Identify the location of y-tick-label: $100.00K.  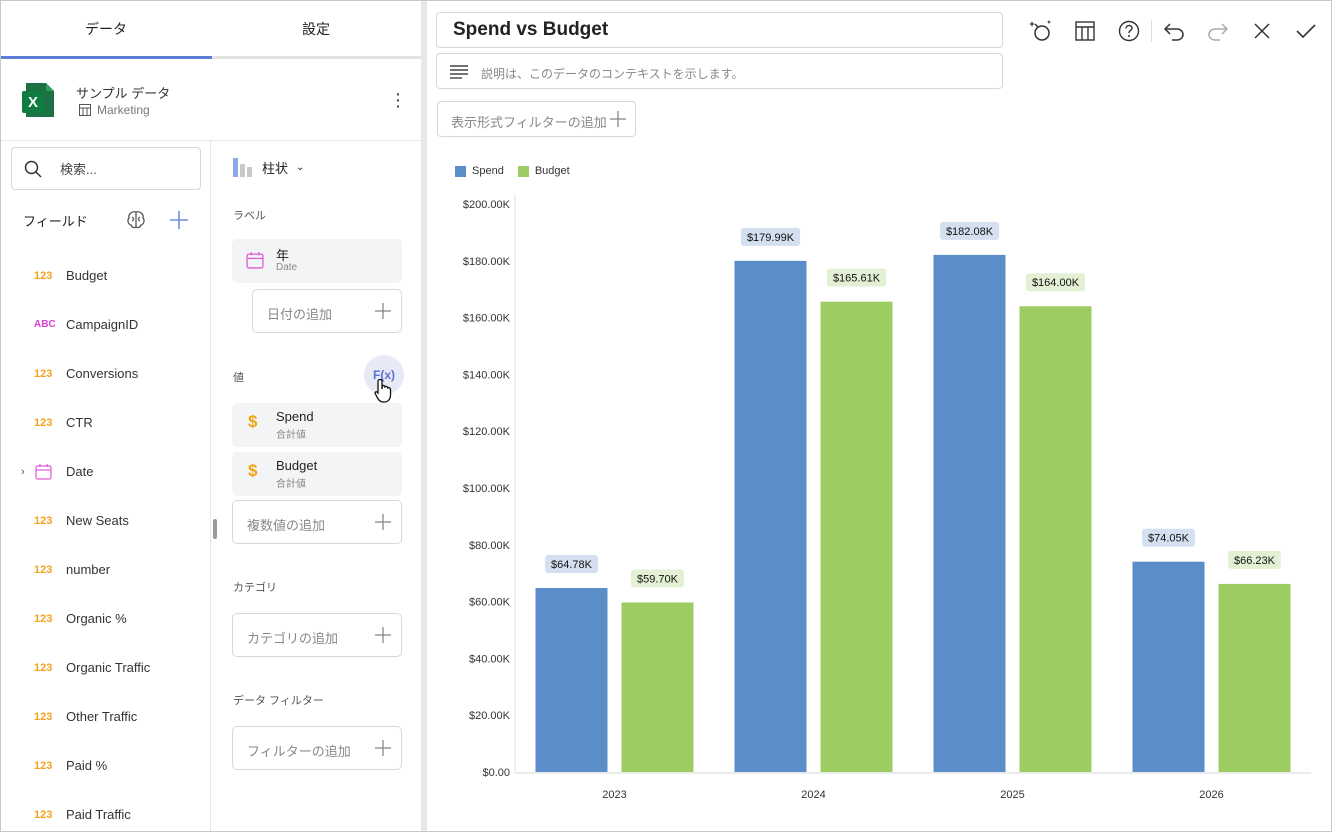
(487, 489).